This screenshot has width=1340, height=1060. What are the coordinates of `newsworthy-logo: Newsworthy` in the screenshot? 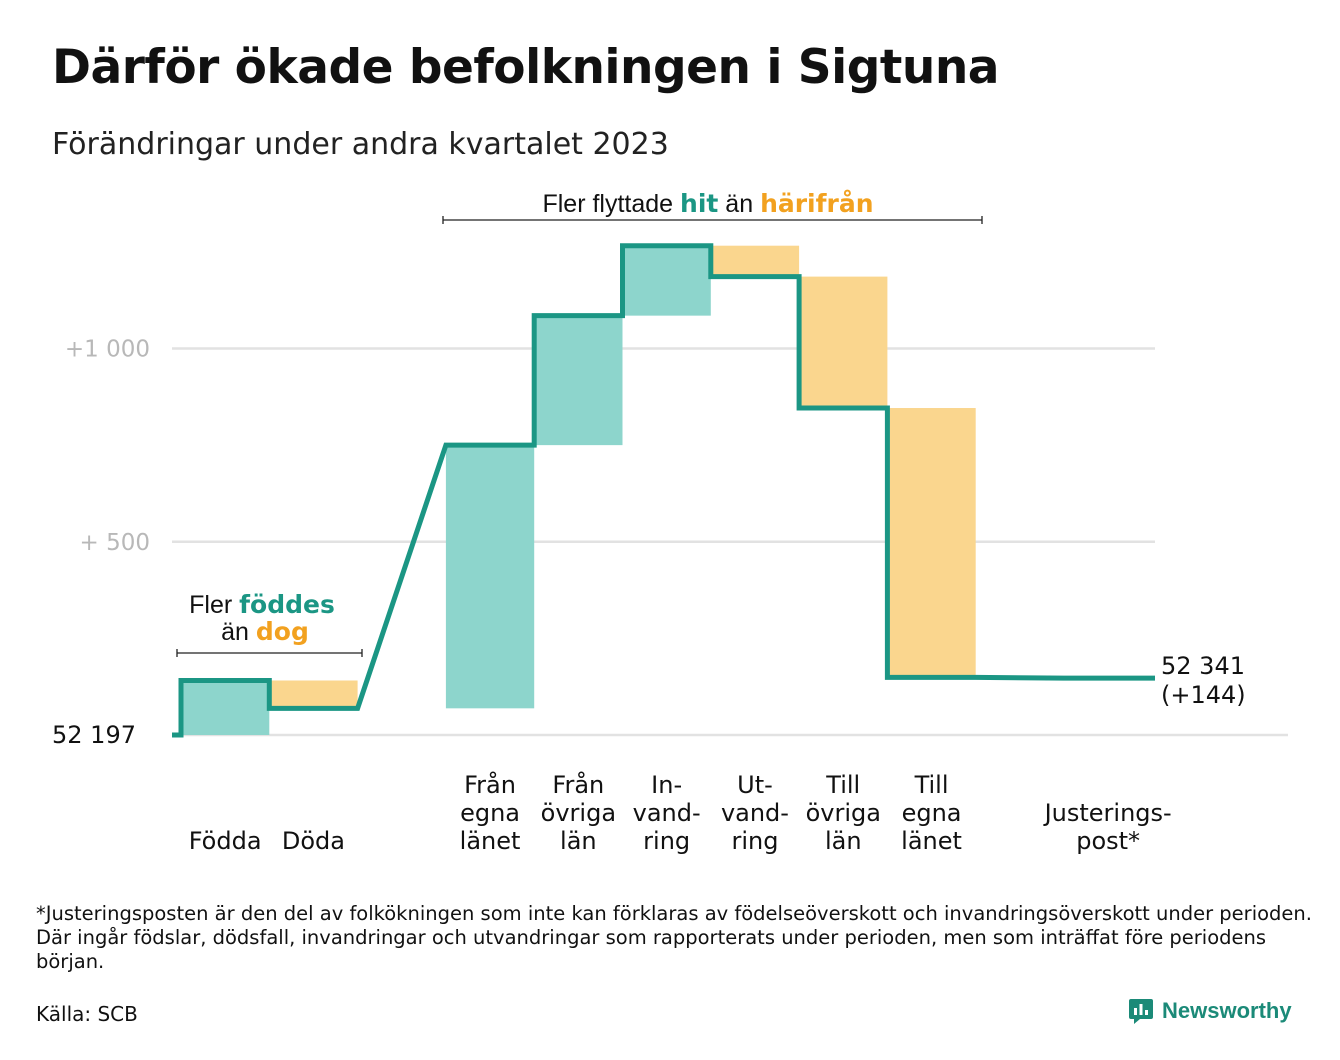 It's located at (1210, 1011).